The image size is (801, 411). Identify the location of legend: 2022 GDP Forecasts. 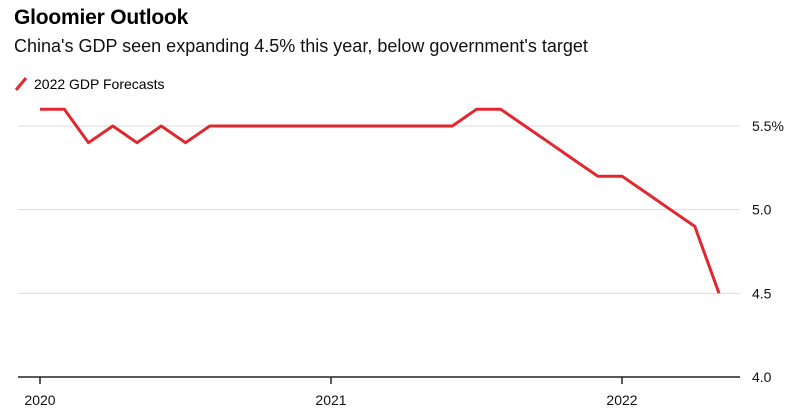
(89, 84).